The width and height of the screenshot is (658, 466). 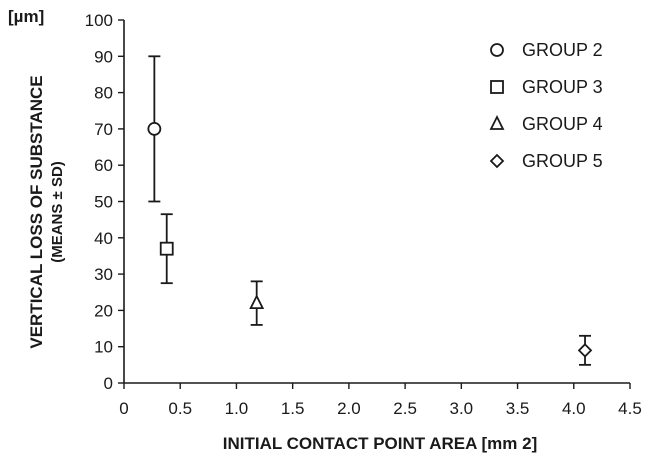 I want to click on x-ticks: 0 0.5 1.0 1.5 2.0 2.5 3.0 3.5 4.0 4.5, so click(x=380, y=400).